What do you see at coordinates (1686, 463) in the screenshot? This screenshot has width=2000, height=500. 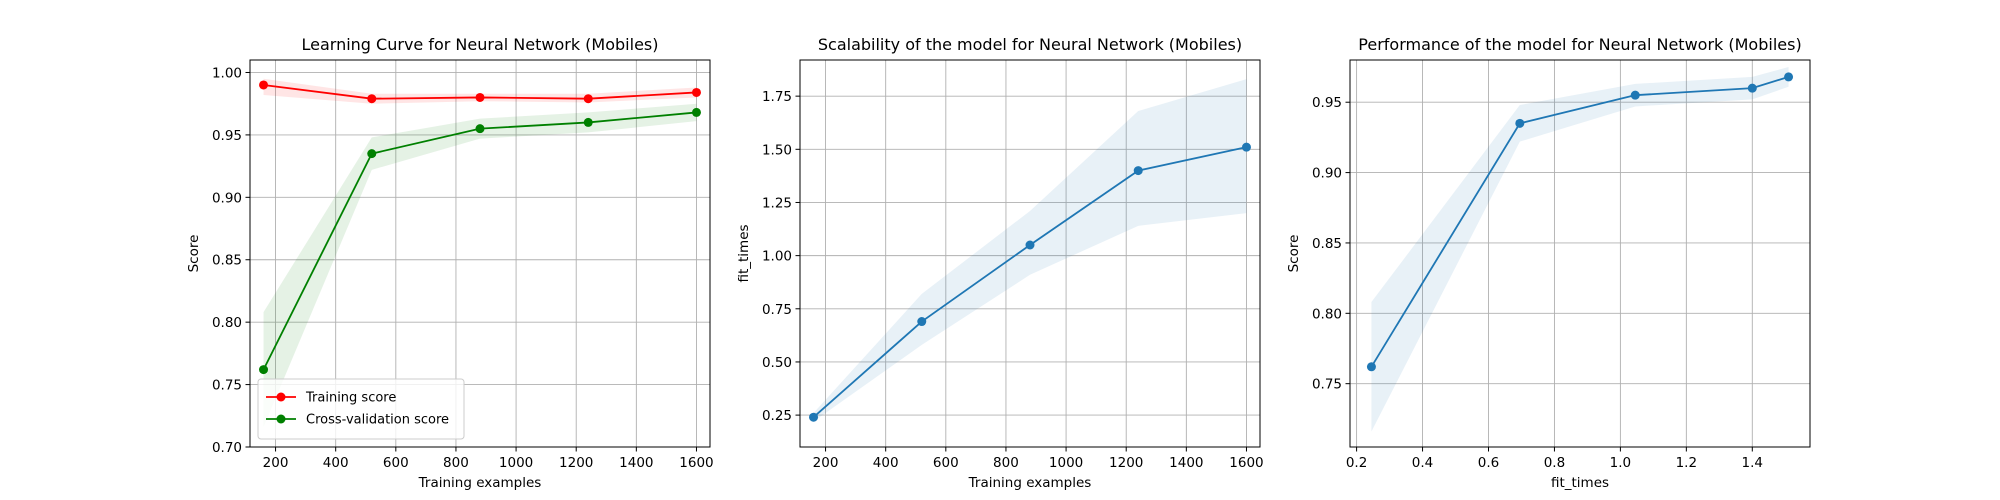 I see `x-tick-label: 1.2` at bounding box center [1686, 463].